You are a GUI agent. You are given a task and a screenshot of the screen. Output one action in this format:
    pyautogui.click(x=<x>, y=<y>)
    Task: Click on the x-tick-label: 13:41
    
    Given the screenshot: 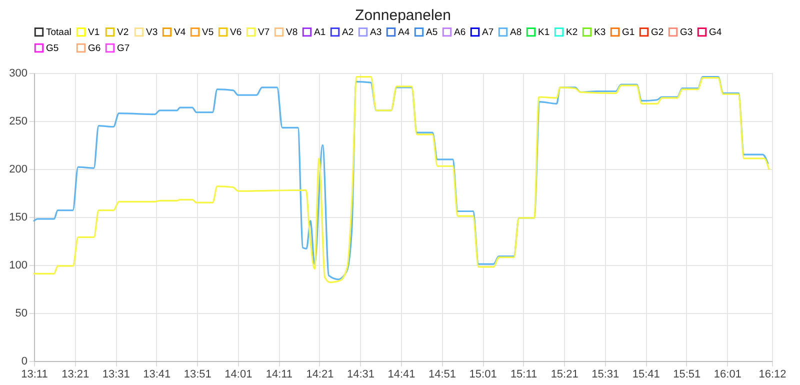 What is the action you would take?
    pyautogui.click(x=157, y=374)
    